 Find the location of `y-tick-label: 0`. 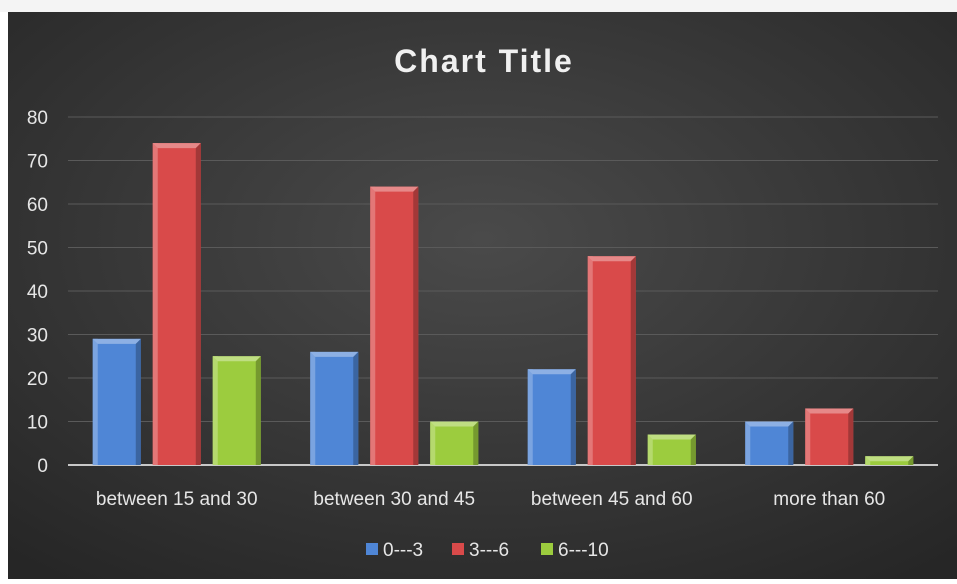

y-tick-label: 0 is located at coordinates (42, 466).